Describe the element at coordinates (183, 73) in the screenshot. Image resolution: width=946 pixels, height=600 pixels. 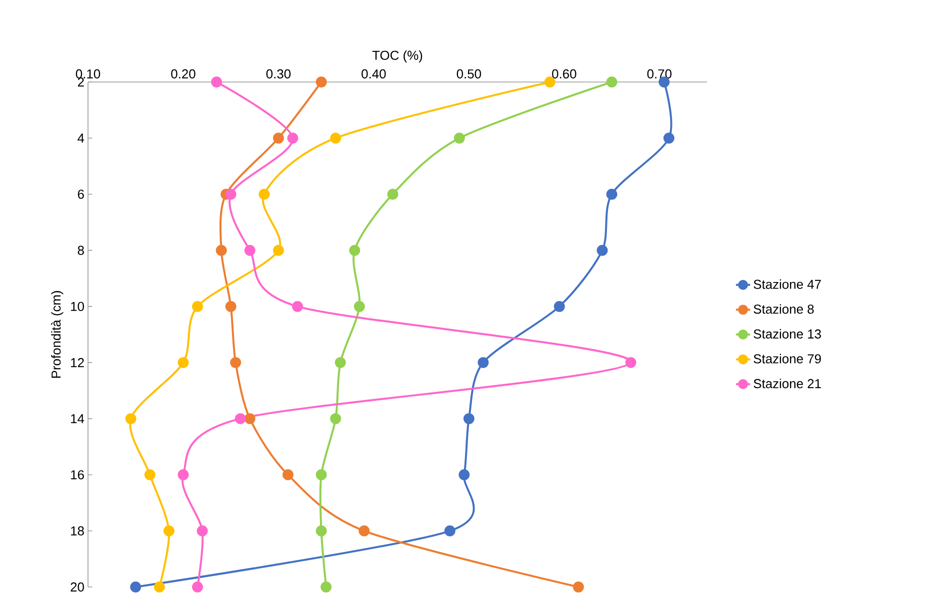
I see `x-tick-label: 0.20` at that location.